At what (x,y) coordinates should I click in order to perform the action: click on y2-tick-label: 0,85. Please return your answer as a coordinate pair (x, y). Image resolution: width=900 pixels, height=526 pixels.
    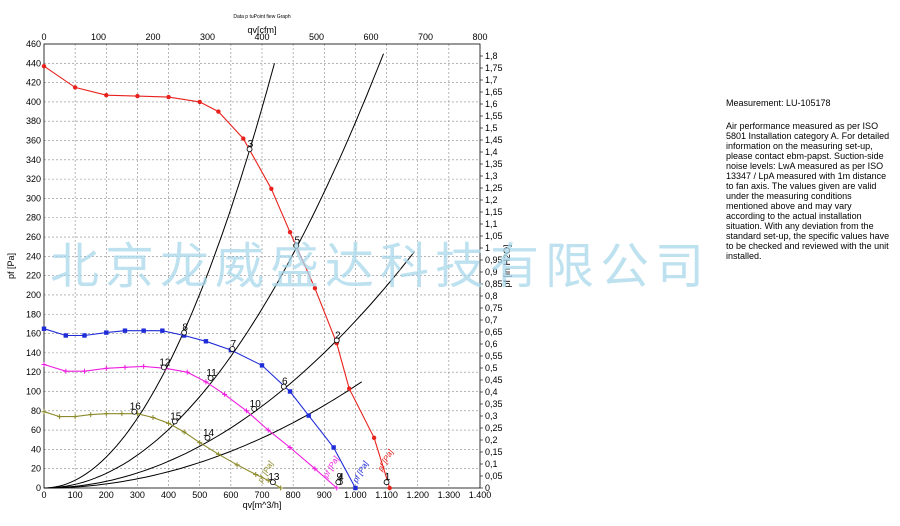
    Looking at the image, I should click on (494, 284).